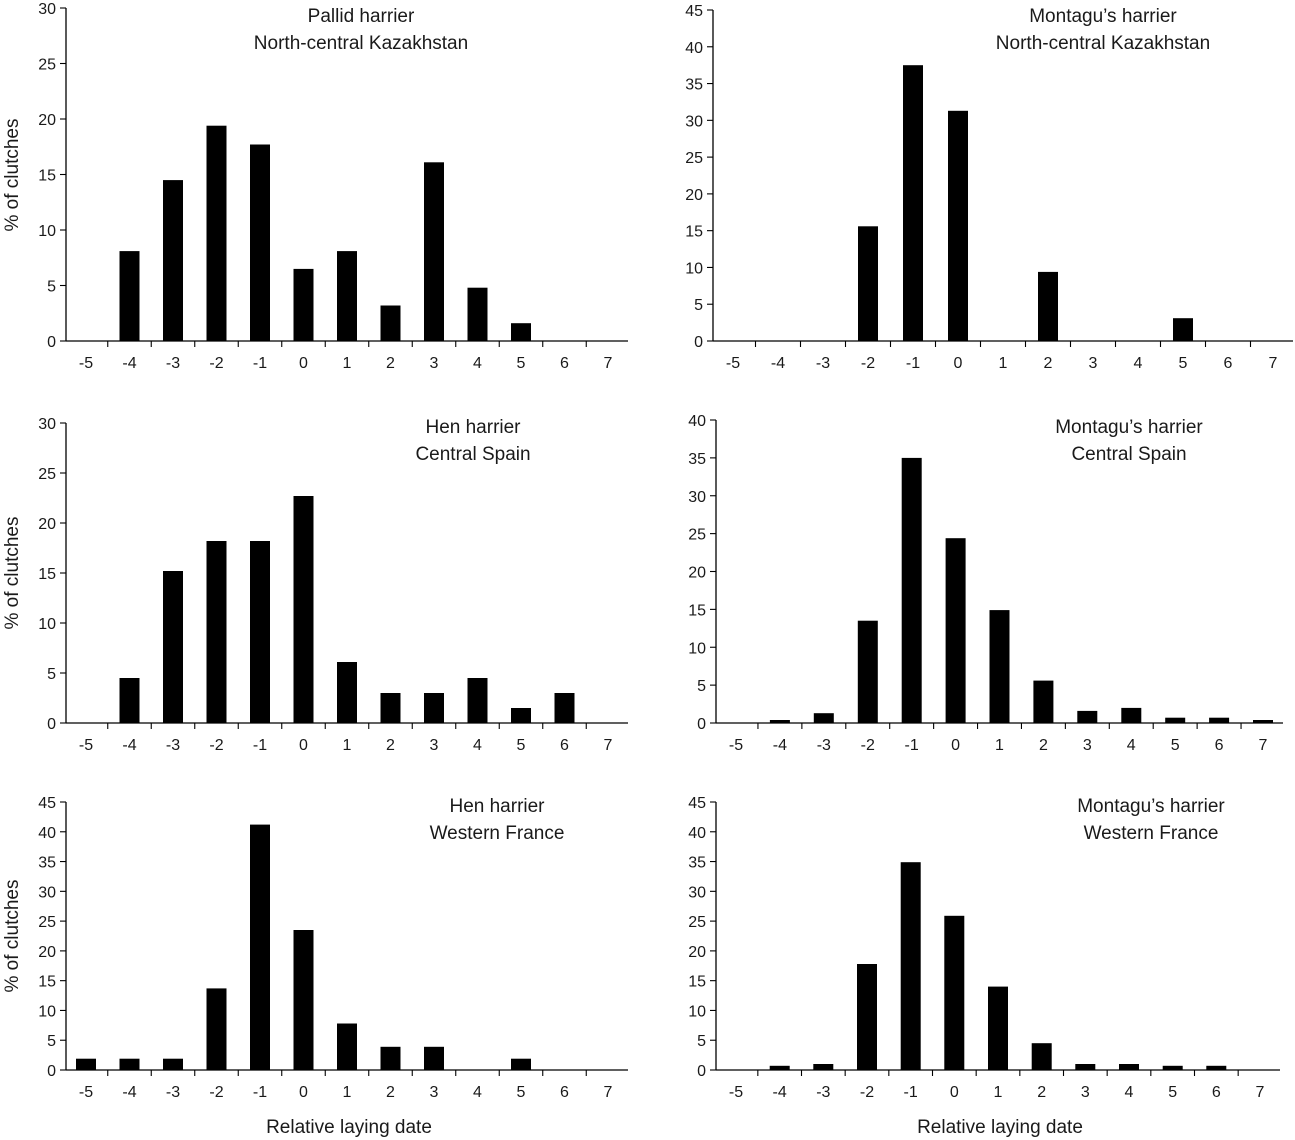 The width and height of the screenshot is (1295, 1140). What do you see at coordinates (733, 363) in the screenshot?
I see `x-tick-label: -5` at bounding box center [733, 363].